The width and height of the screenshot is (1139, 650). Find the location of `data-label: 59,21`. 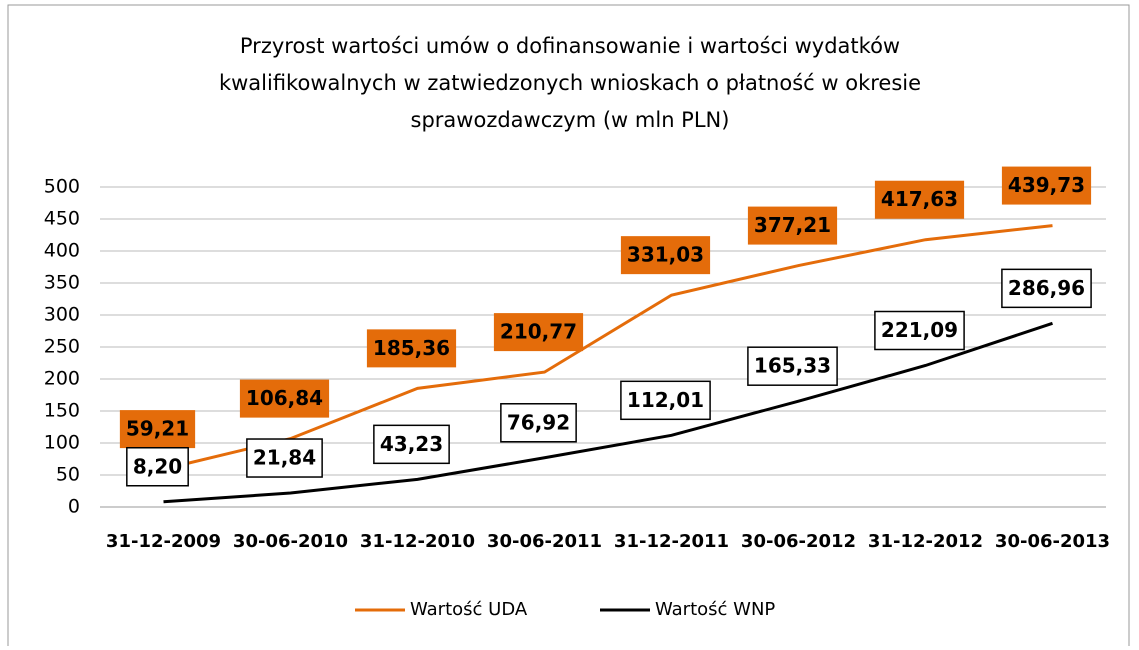

data-label: 59,21 is located at coordinates (157, 429).